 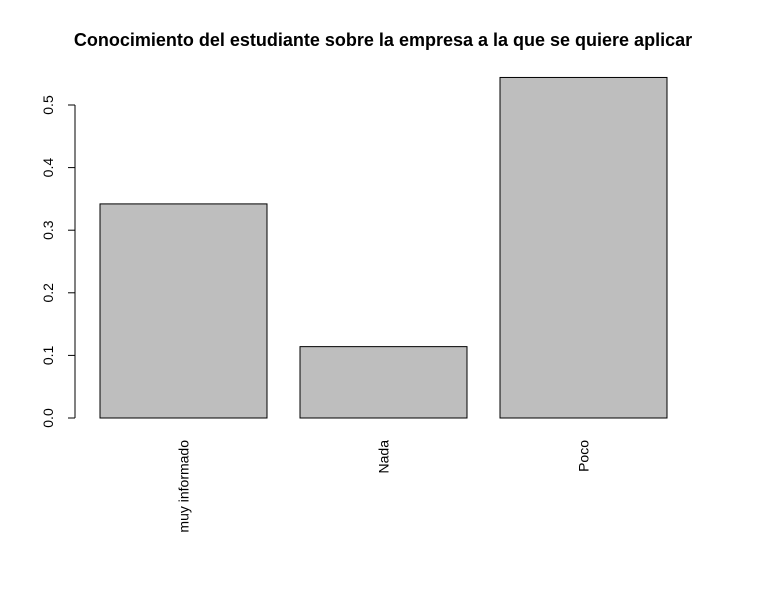 I want to click on y-tick-label: 0.2, so click(x=48, y=293).